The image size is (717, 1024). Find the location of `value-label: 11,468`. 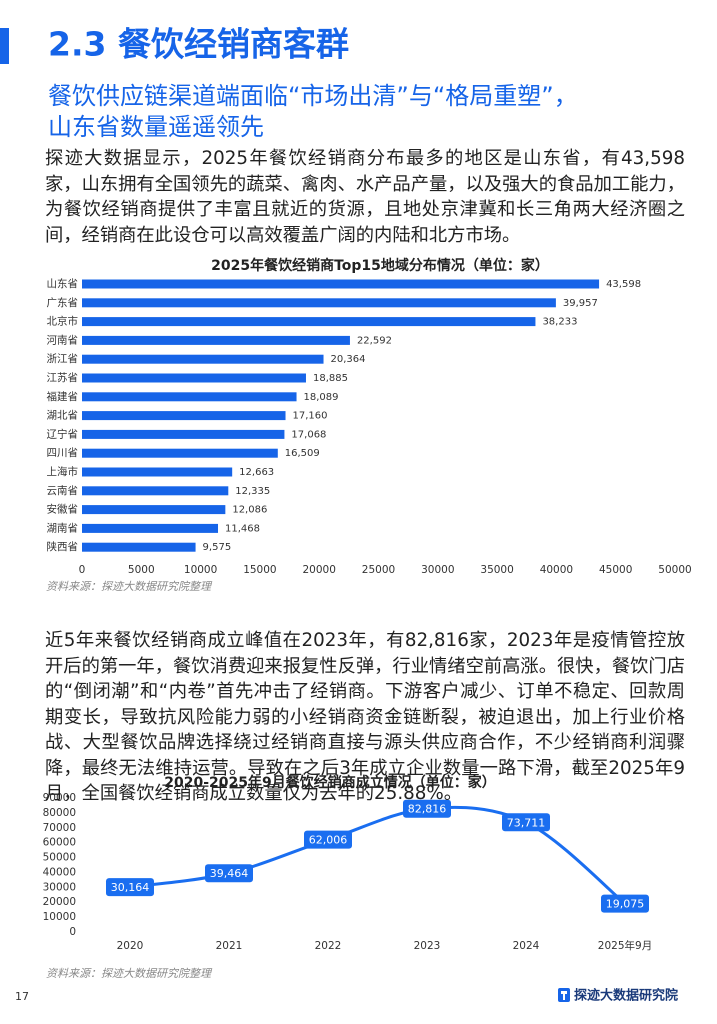

value-label: 11,468 is located at coordinates (242, 528).